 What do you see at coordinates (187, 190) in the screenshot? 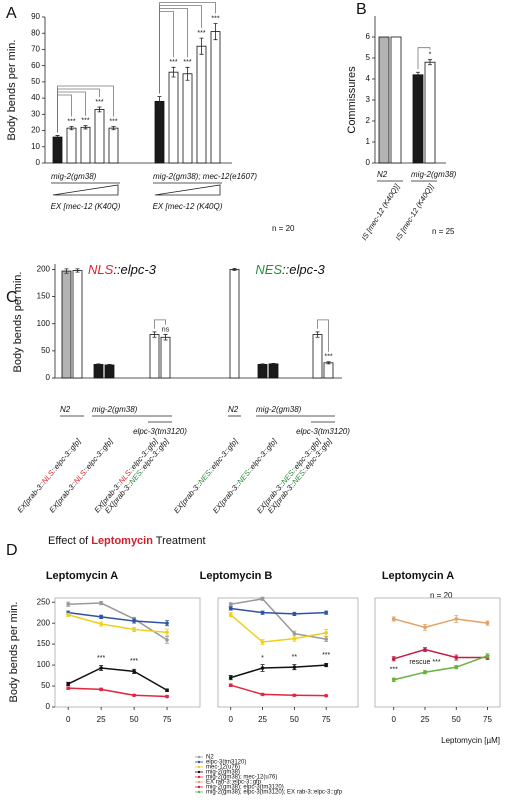
I see `dose-wedge` at bounding box center [187, 190].